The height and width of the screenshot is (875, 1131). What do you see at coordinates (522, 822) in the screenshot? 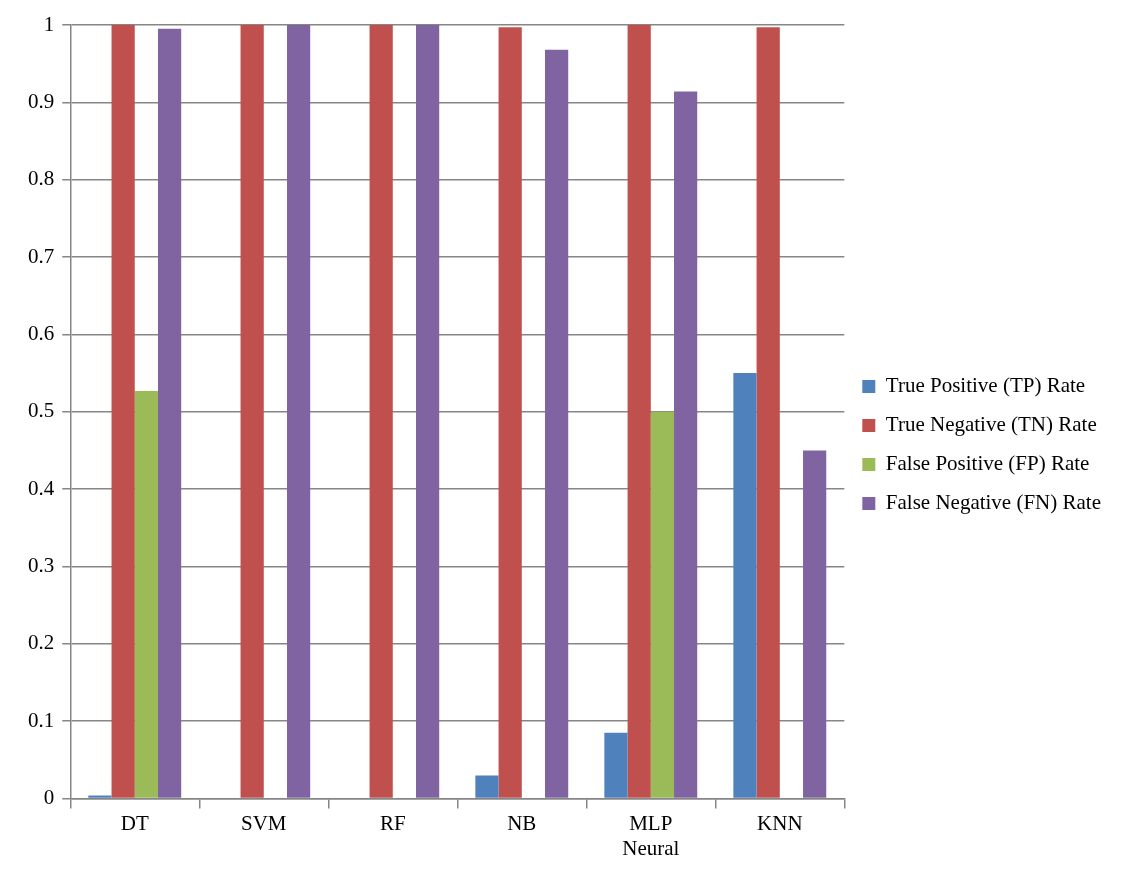
I see `x-tick-label: NB` at bounding box center [522, 822].